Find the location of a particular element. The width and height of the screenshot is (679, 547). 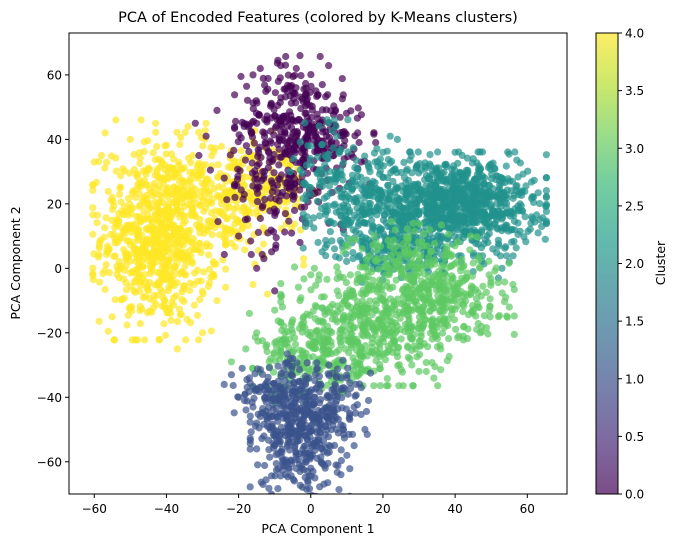

x-tick-label: 60 is located at coordinates (527, 509).